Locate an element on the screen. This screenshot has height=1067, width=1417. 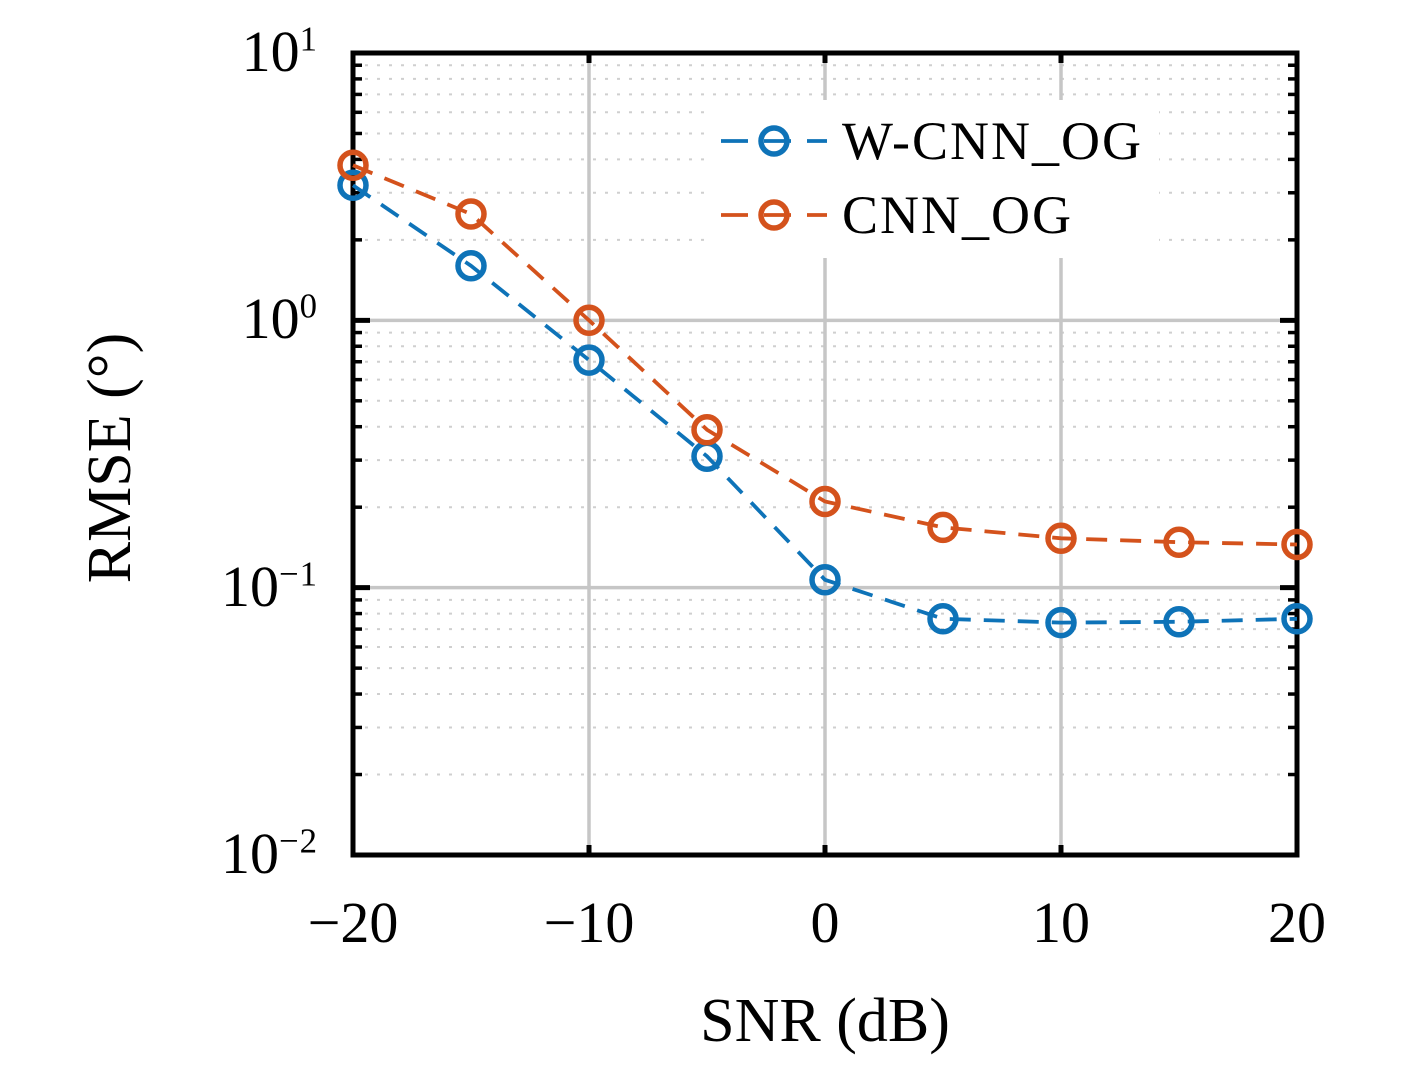
legend-item-cnn: CNN_OG is located at coordinates (930, 215).